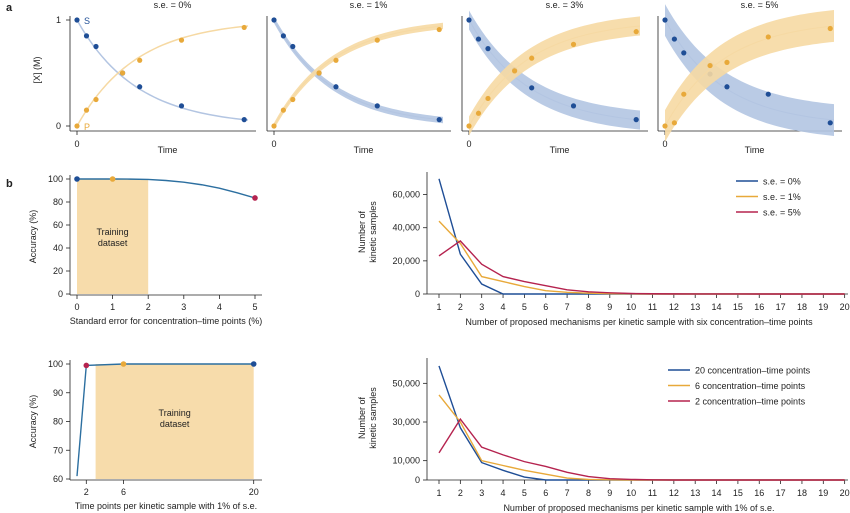 Image resolution: width=850 pixels, height=513 pixels. Describe the element at coordinates (33, 422) in the screenshot. I see `accuracy-vs-points-y-label: Accuracy (%)` at that location.